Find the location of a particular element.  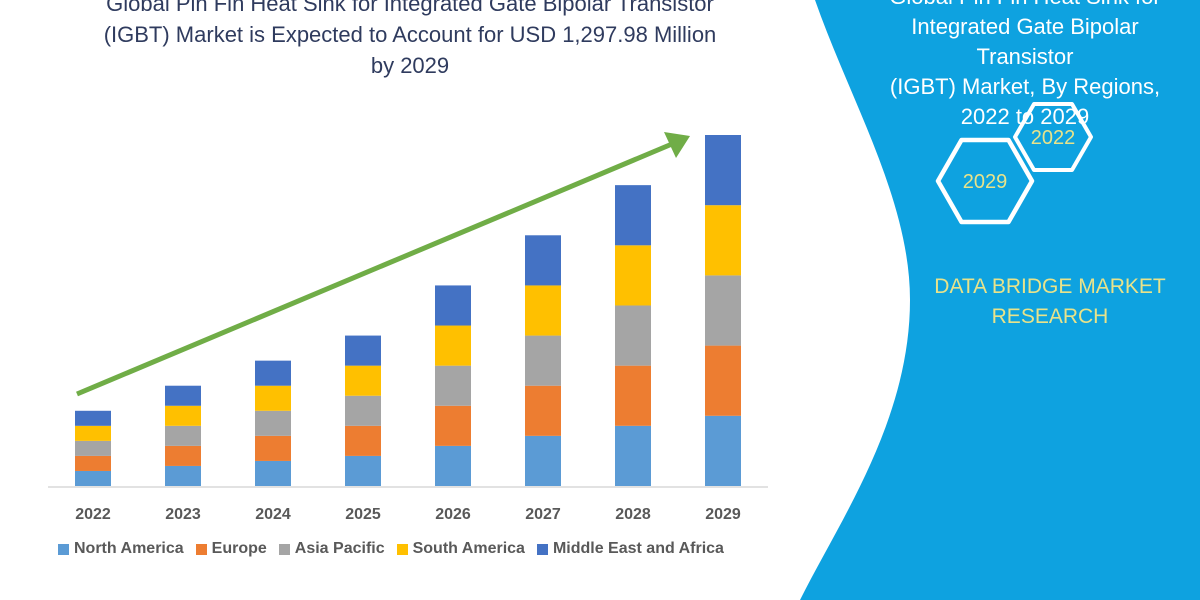

bar-segment-north-america-2024 is located at coordinates (273, 473).